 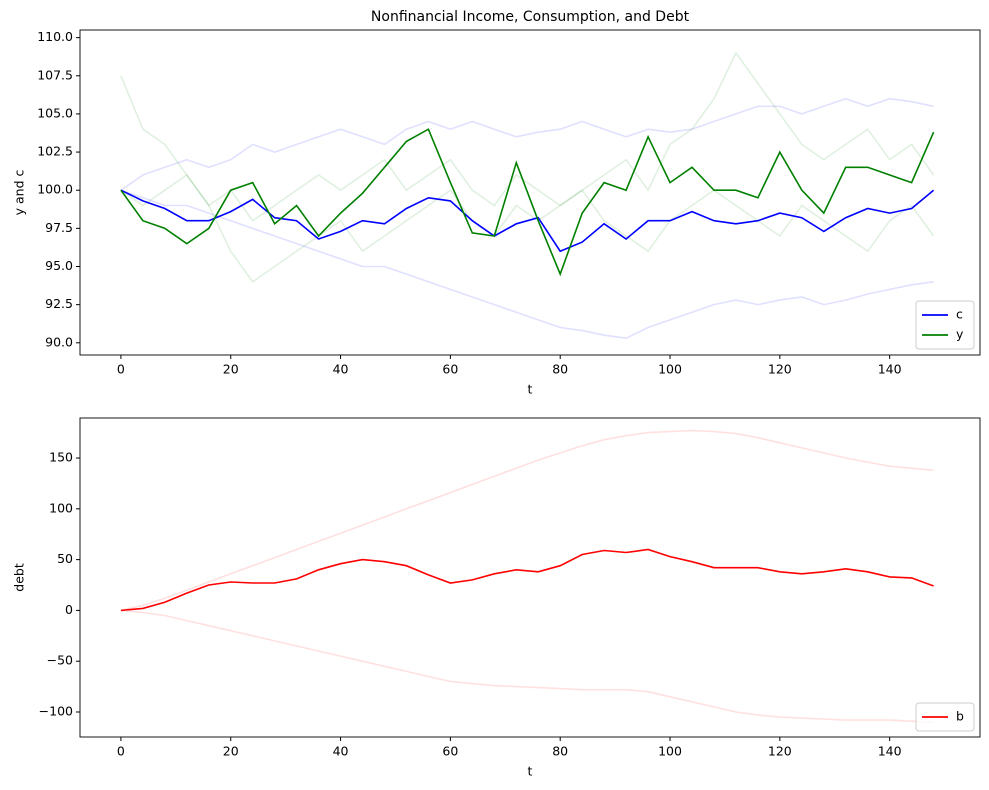 I want to click on y-tick-label: 100.0, so click(x=55, y=189).